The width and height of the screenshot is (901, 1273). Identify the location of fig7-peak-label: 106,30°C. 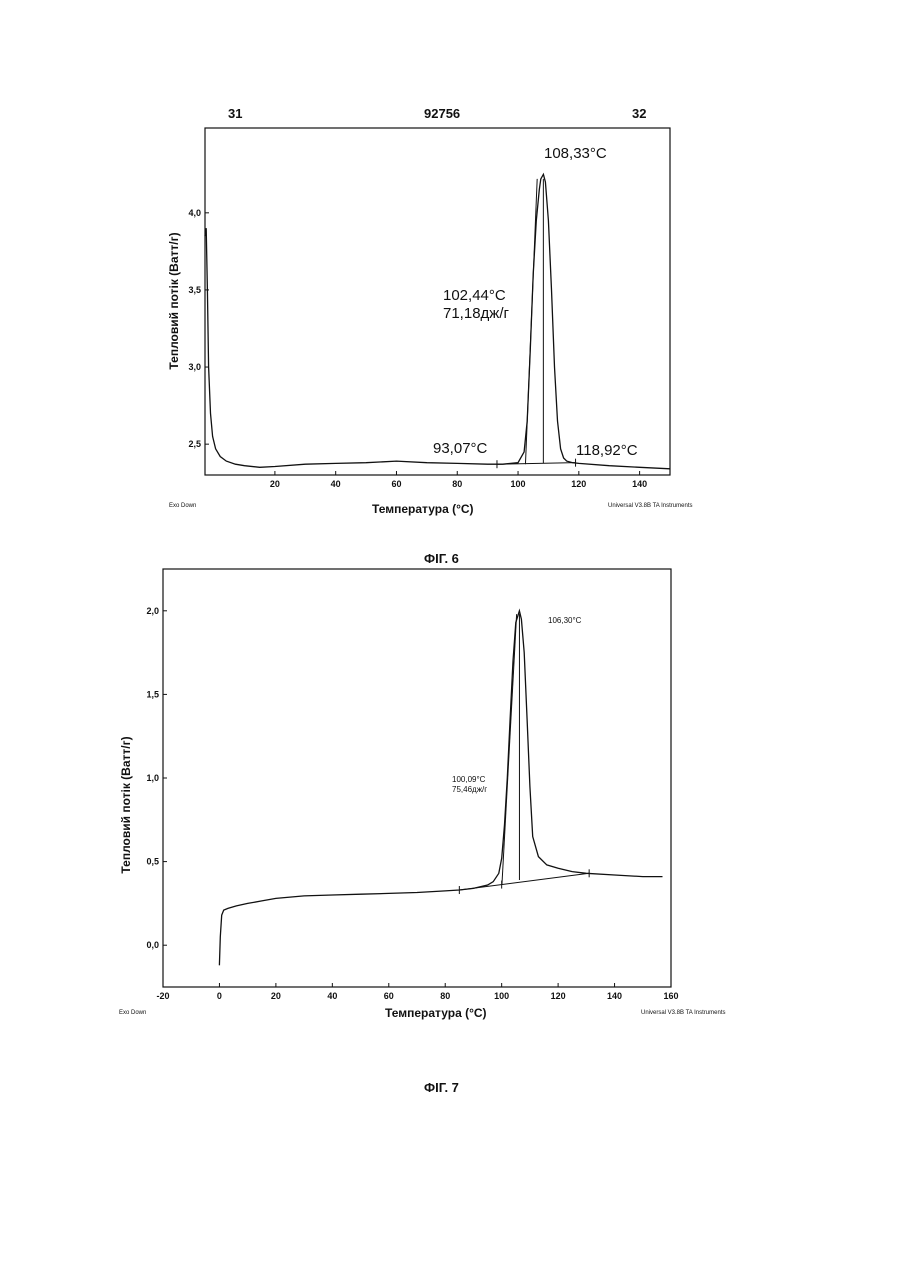
(565, 620).